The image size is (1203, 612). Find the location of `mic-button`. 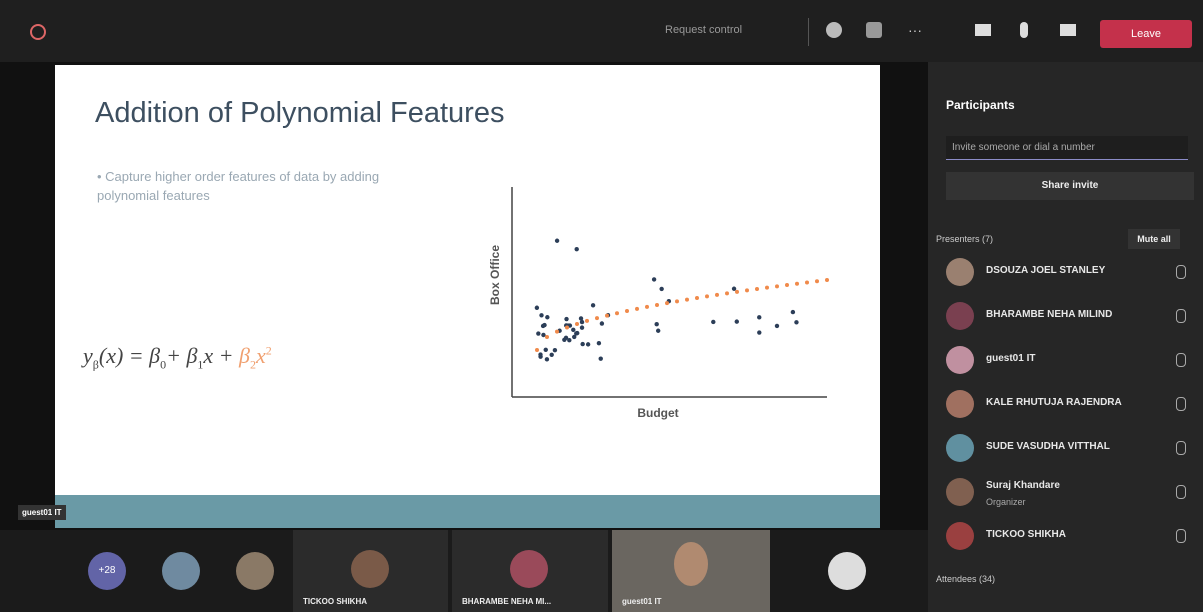

mic-button is located at coordinates (1024, 30).